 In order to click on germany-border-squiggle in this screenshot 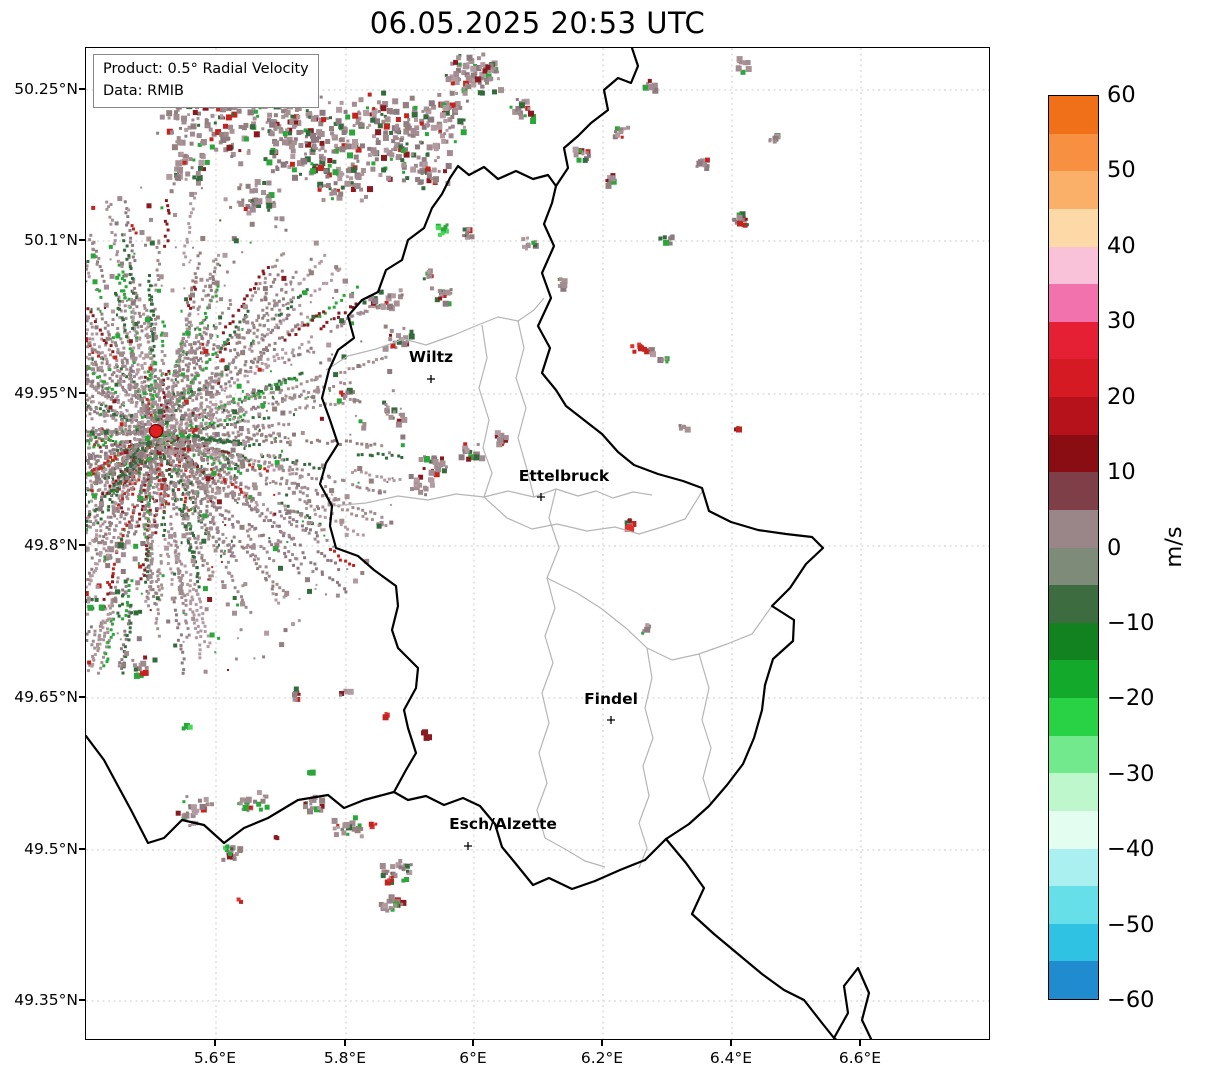, I will do `click(852, 1002)`.